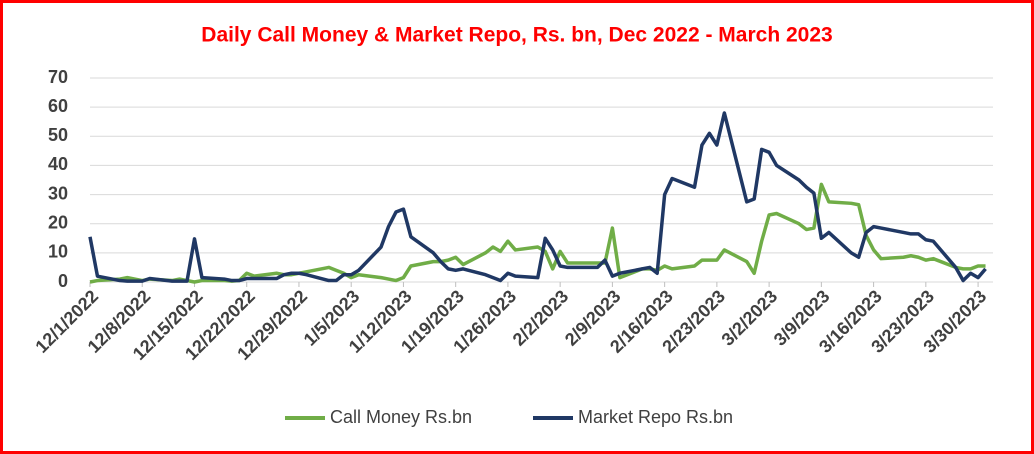 This screenshot has height=454, width=1034. Describe the element at coordinates (58, 77) in the screenshot. I see `y-tick-label: 70` at that location.